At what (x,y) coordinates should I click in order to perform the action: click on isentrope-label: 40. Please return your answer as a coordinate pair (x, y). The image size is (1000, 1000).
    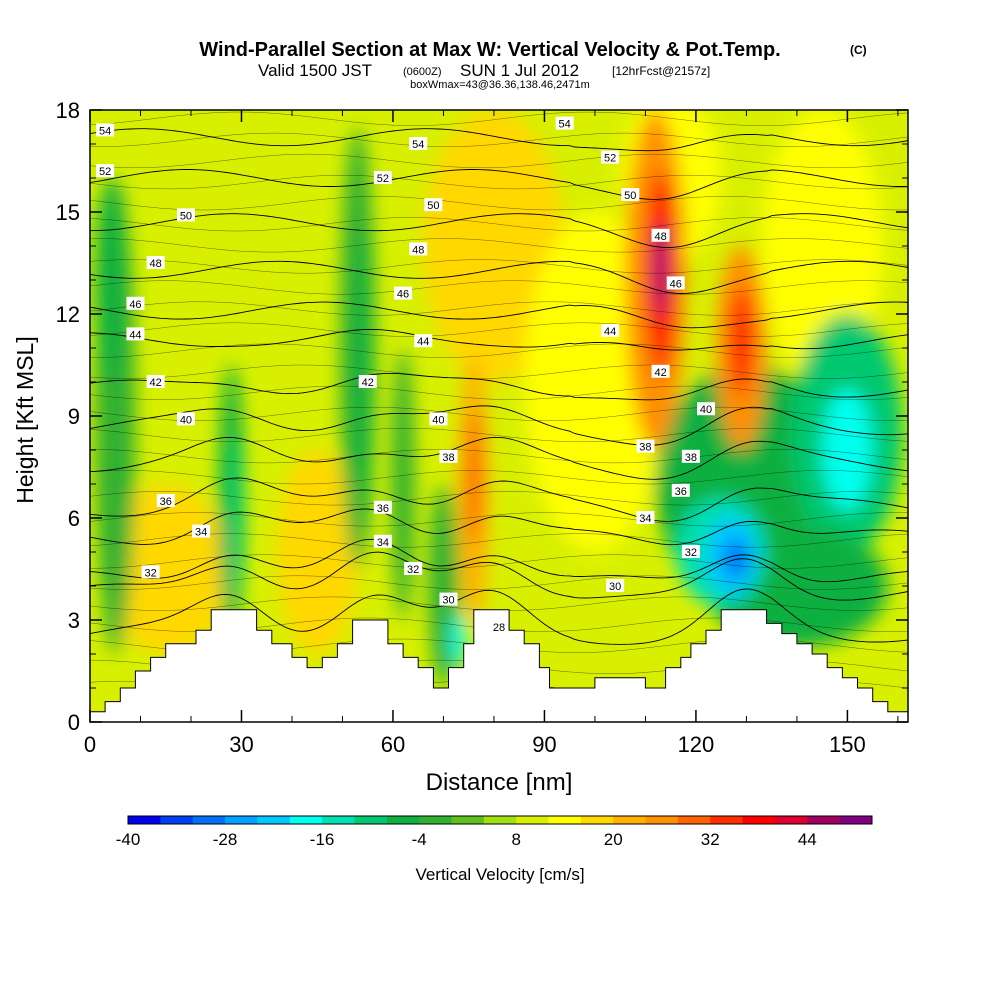
    Looking at the image, I should click on (185, 419).